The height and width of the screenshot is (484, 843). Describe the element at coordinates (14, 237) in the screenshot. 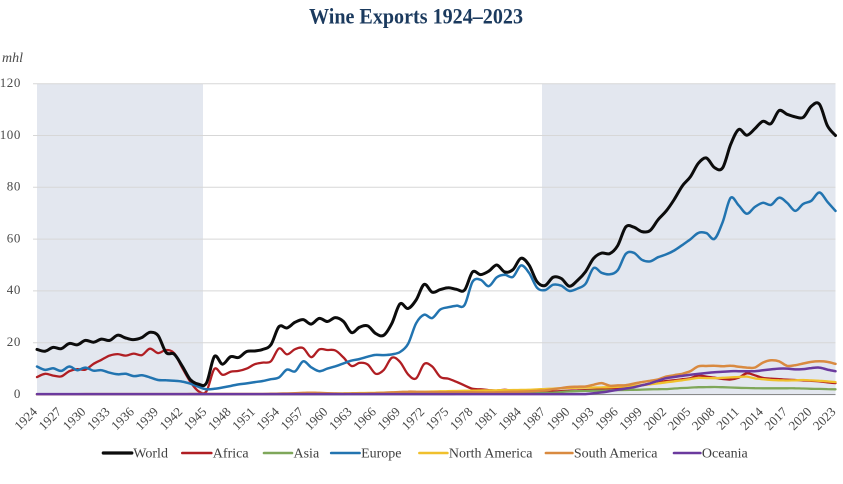

I see `svg-text: 60` at that location.